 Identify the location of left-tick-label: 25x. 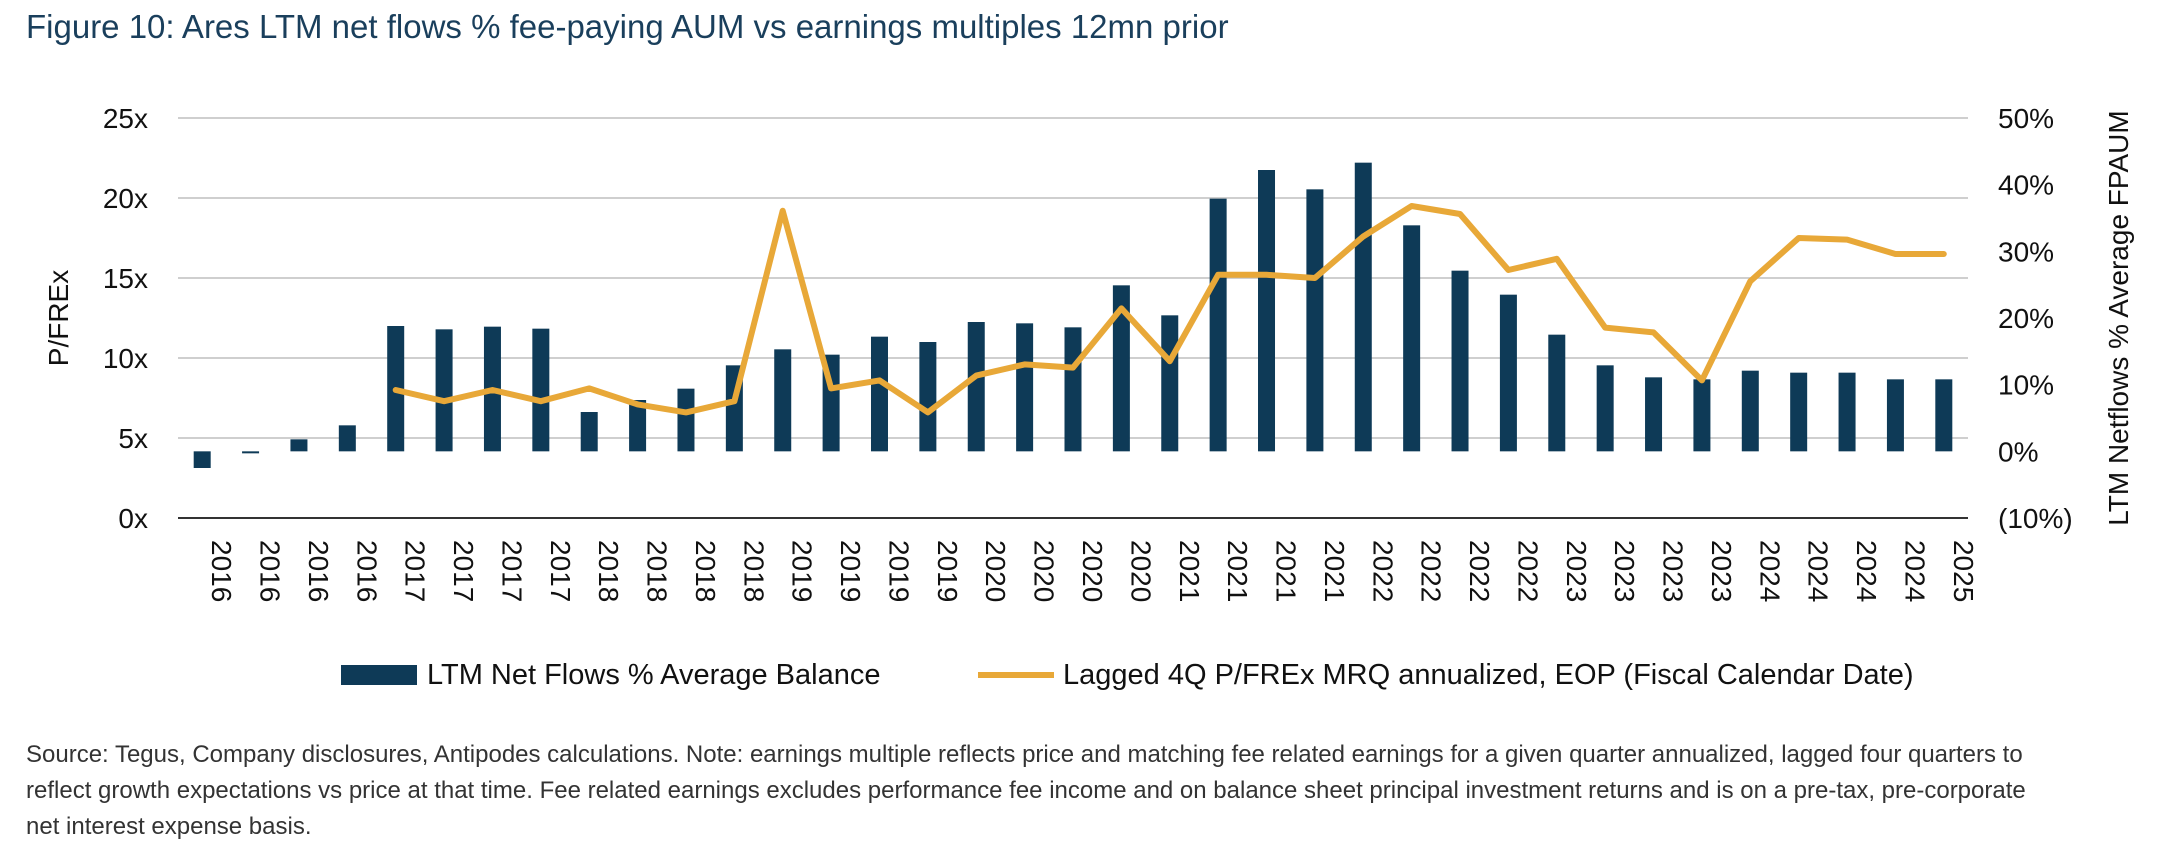
(125, 118).